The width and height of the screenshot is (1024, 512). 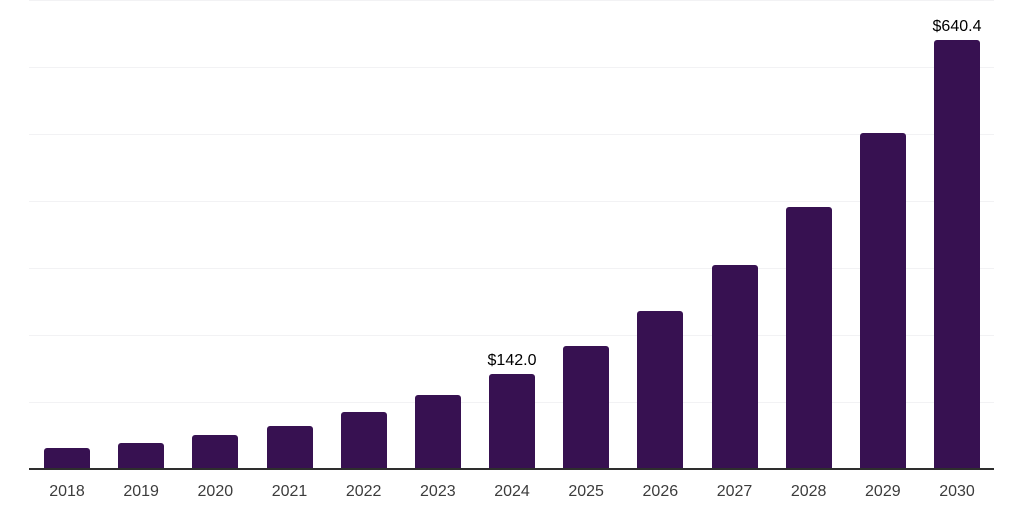 I want to click on bar-2023, so click(x=437, y=431).